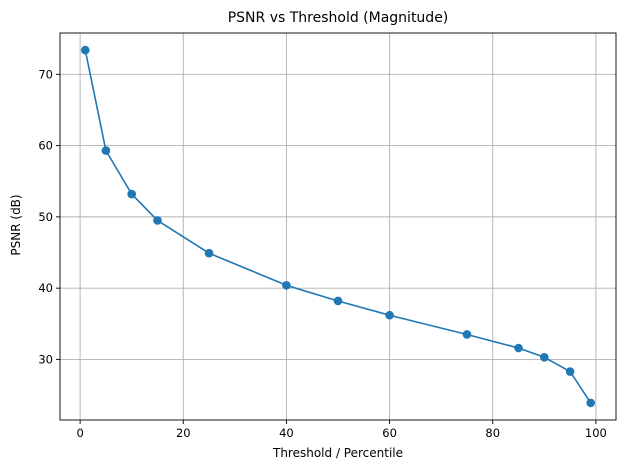 This screenshot has height=470, width=630. Describe the element at coordinates (45, 74) in the screenshot. I see `y-tick-label: 70` at that location.